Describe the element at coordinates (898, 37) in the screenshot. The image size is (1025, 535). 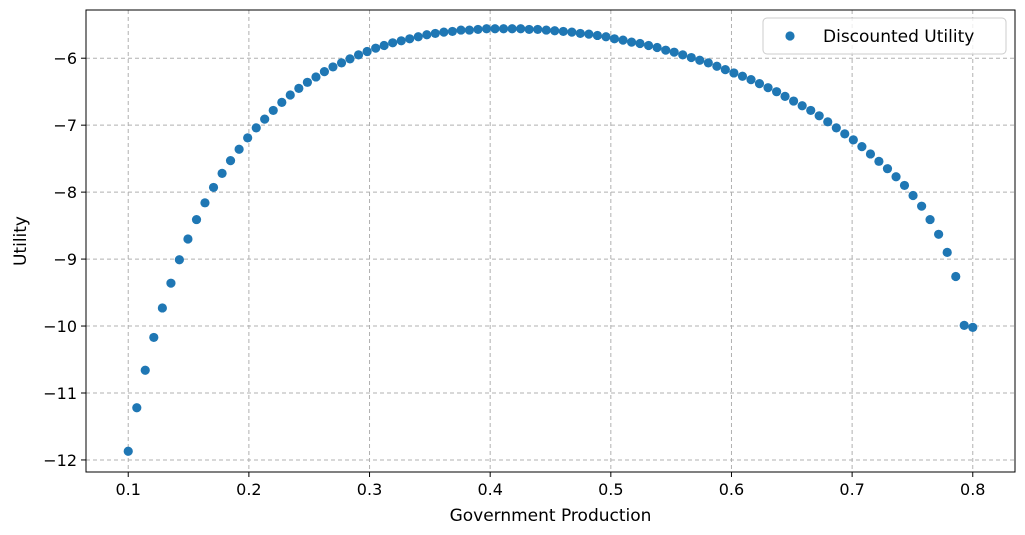
I see `legend-label: Discounted Utility` at that location.